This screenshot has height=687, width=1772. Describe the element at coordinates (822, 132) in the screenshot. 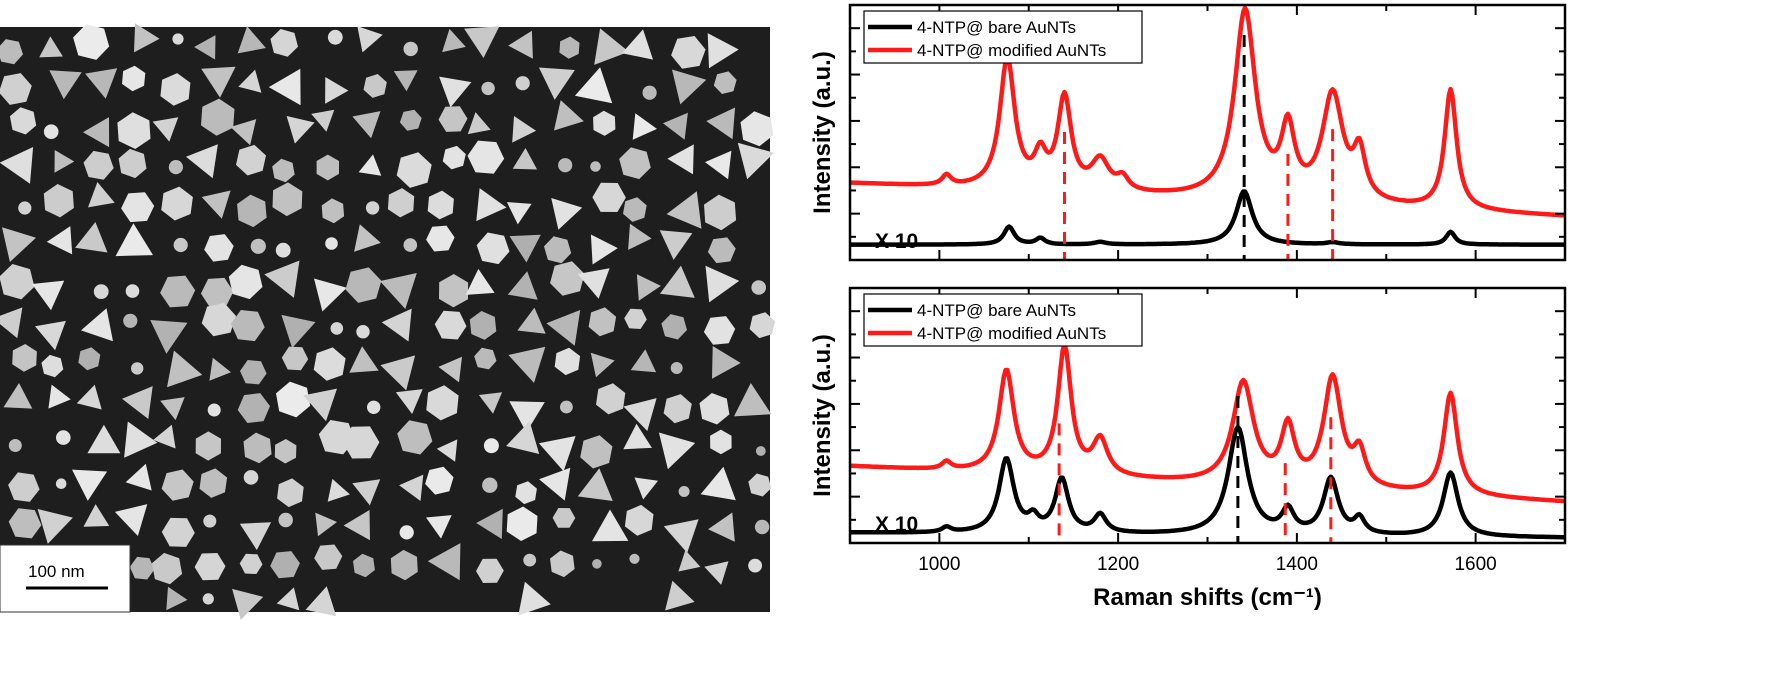

I see `y-axis-title: Intensity (a.u.)` at that location.